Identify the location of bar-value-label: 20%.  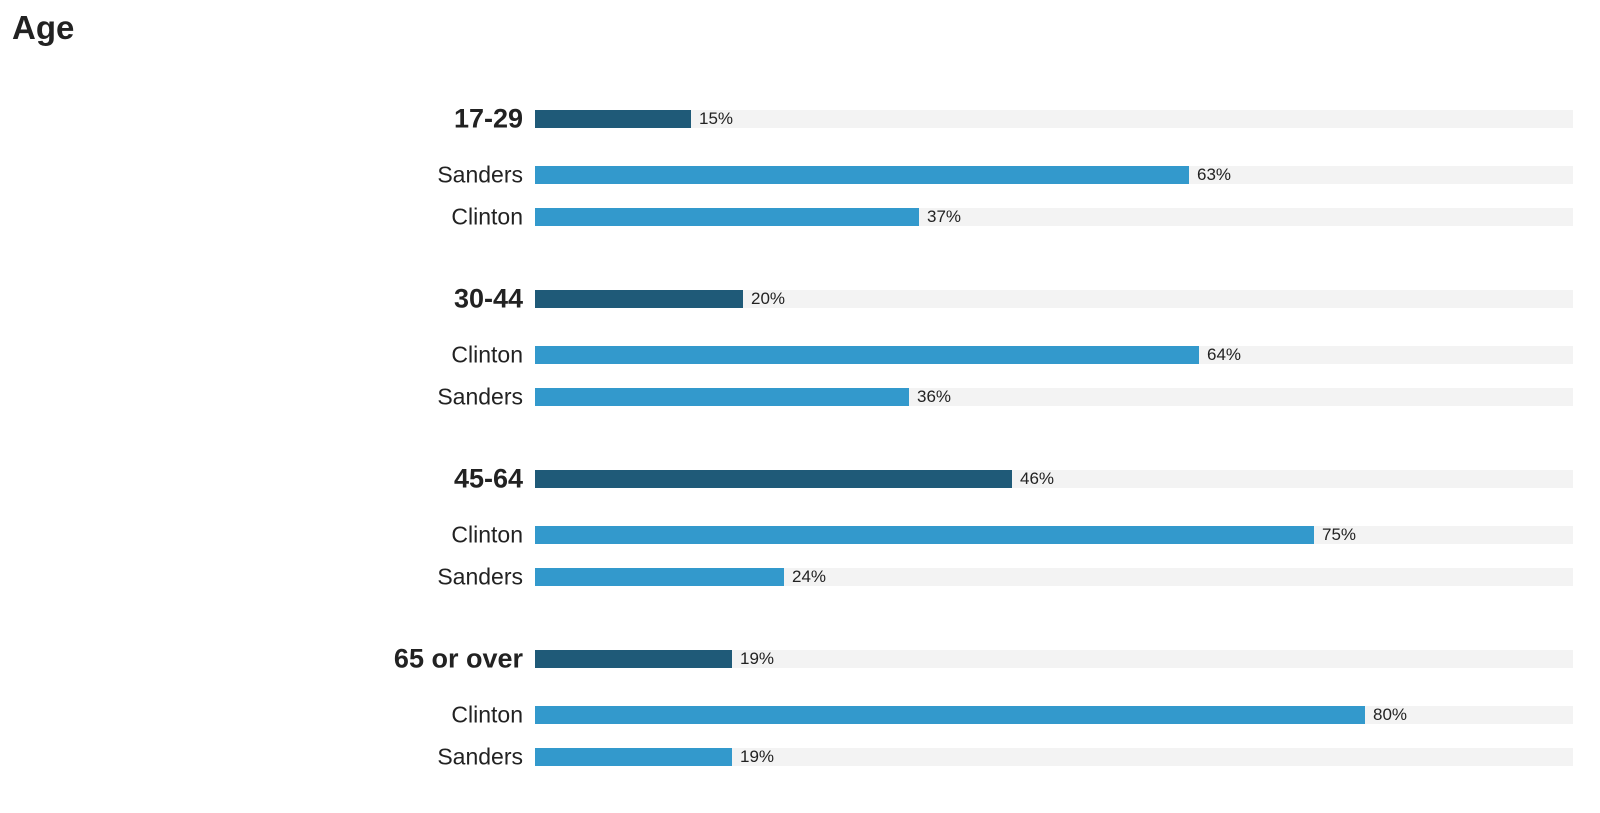
(768, 298).